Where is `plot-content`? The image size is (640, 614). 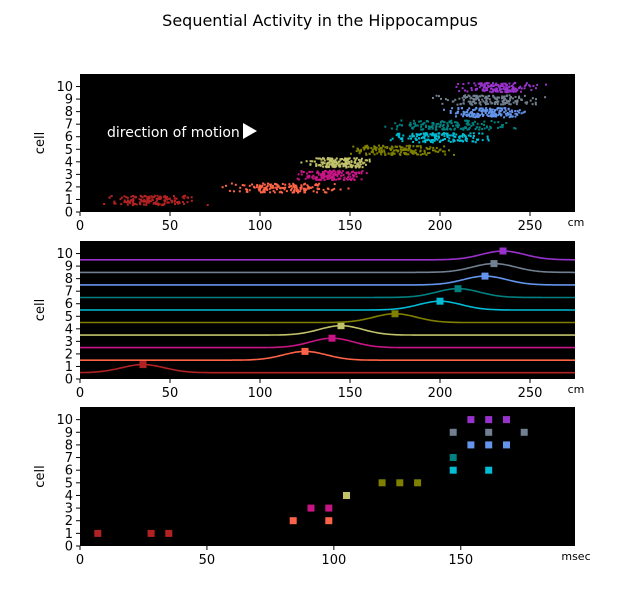 plot-content is located at coordinates (311, 476).